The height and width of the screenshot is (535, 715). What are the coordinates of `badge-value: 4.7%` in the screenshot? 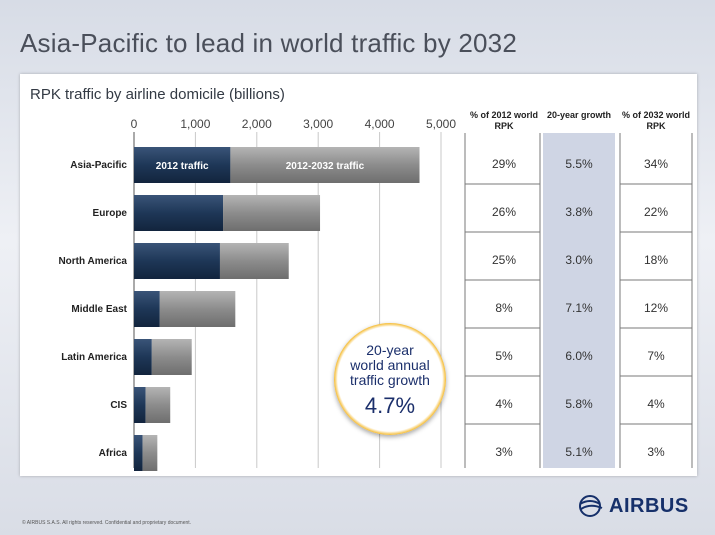 It's located at (390, 405).